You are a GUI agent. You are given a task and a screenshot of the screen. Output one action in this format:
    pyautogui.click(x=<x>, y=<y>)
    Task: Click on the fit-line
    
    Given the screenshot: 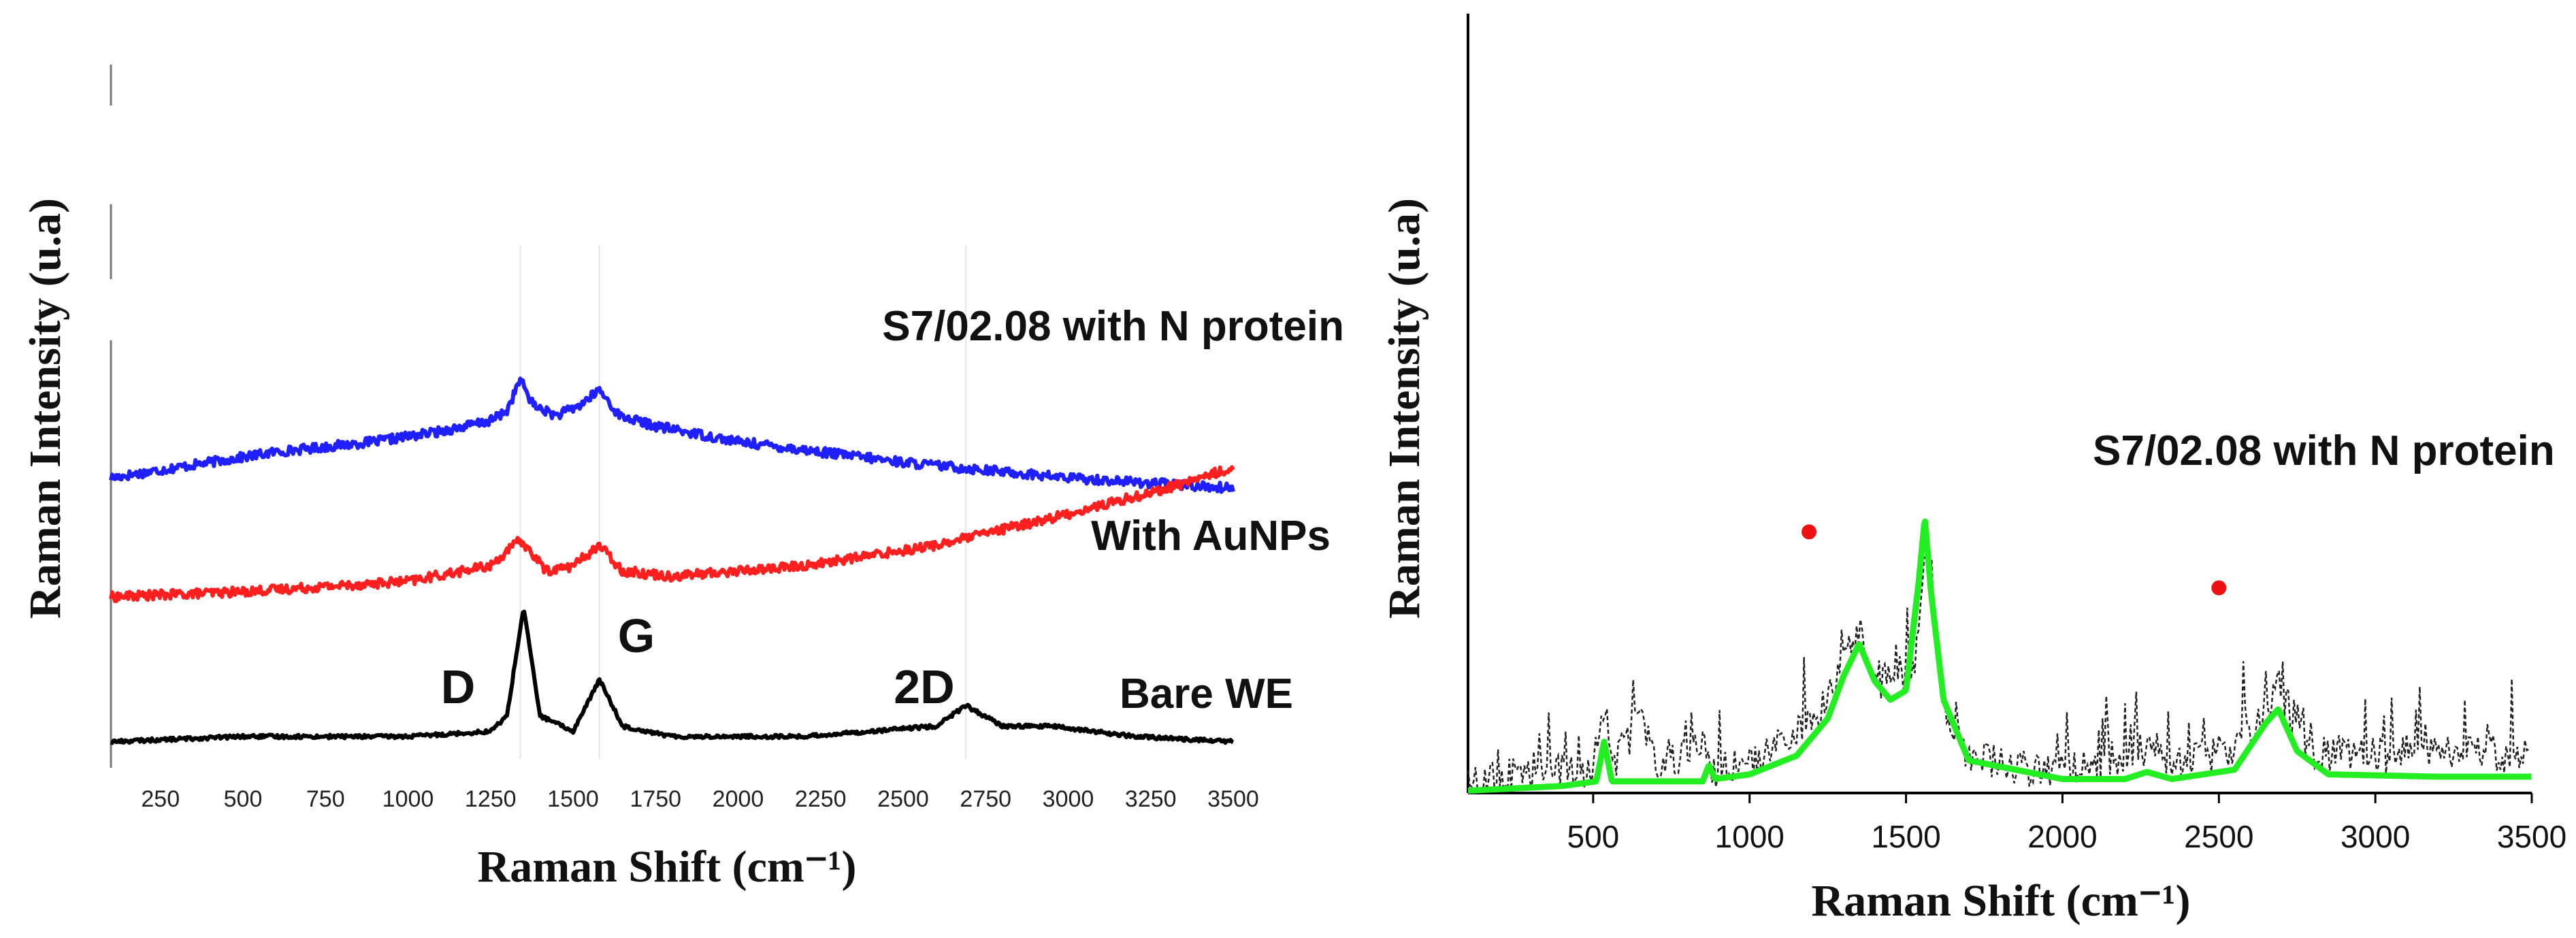 What is the action you would take?
    pyautogui.click(x=1999, y=656)
    